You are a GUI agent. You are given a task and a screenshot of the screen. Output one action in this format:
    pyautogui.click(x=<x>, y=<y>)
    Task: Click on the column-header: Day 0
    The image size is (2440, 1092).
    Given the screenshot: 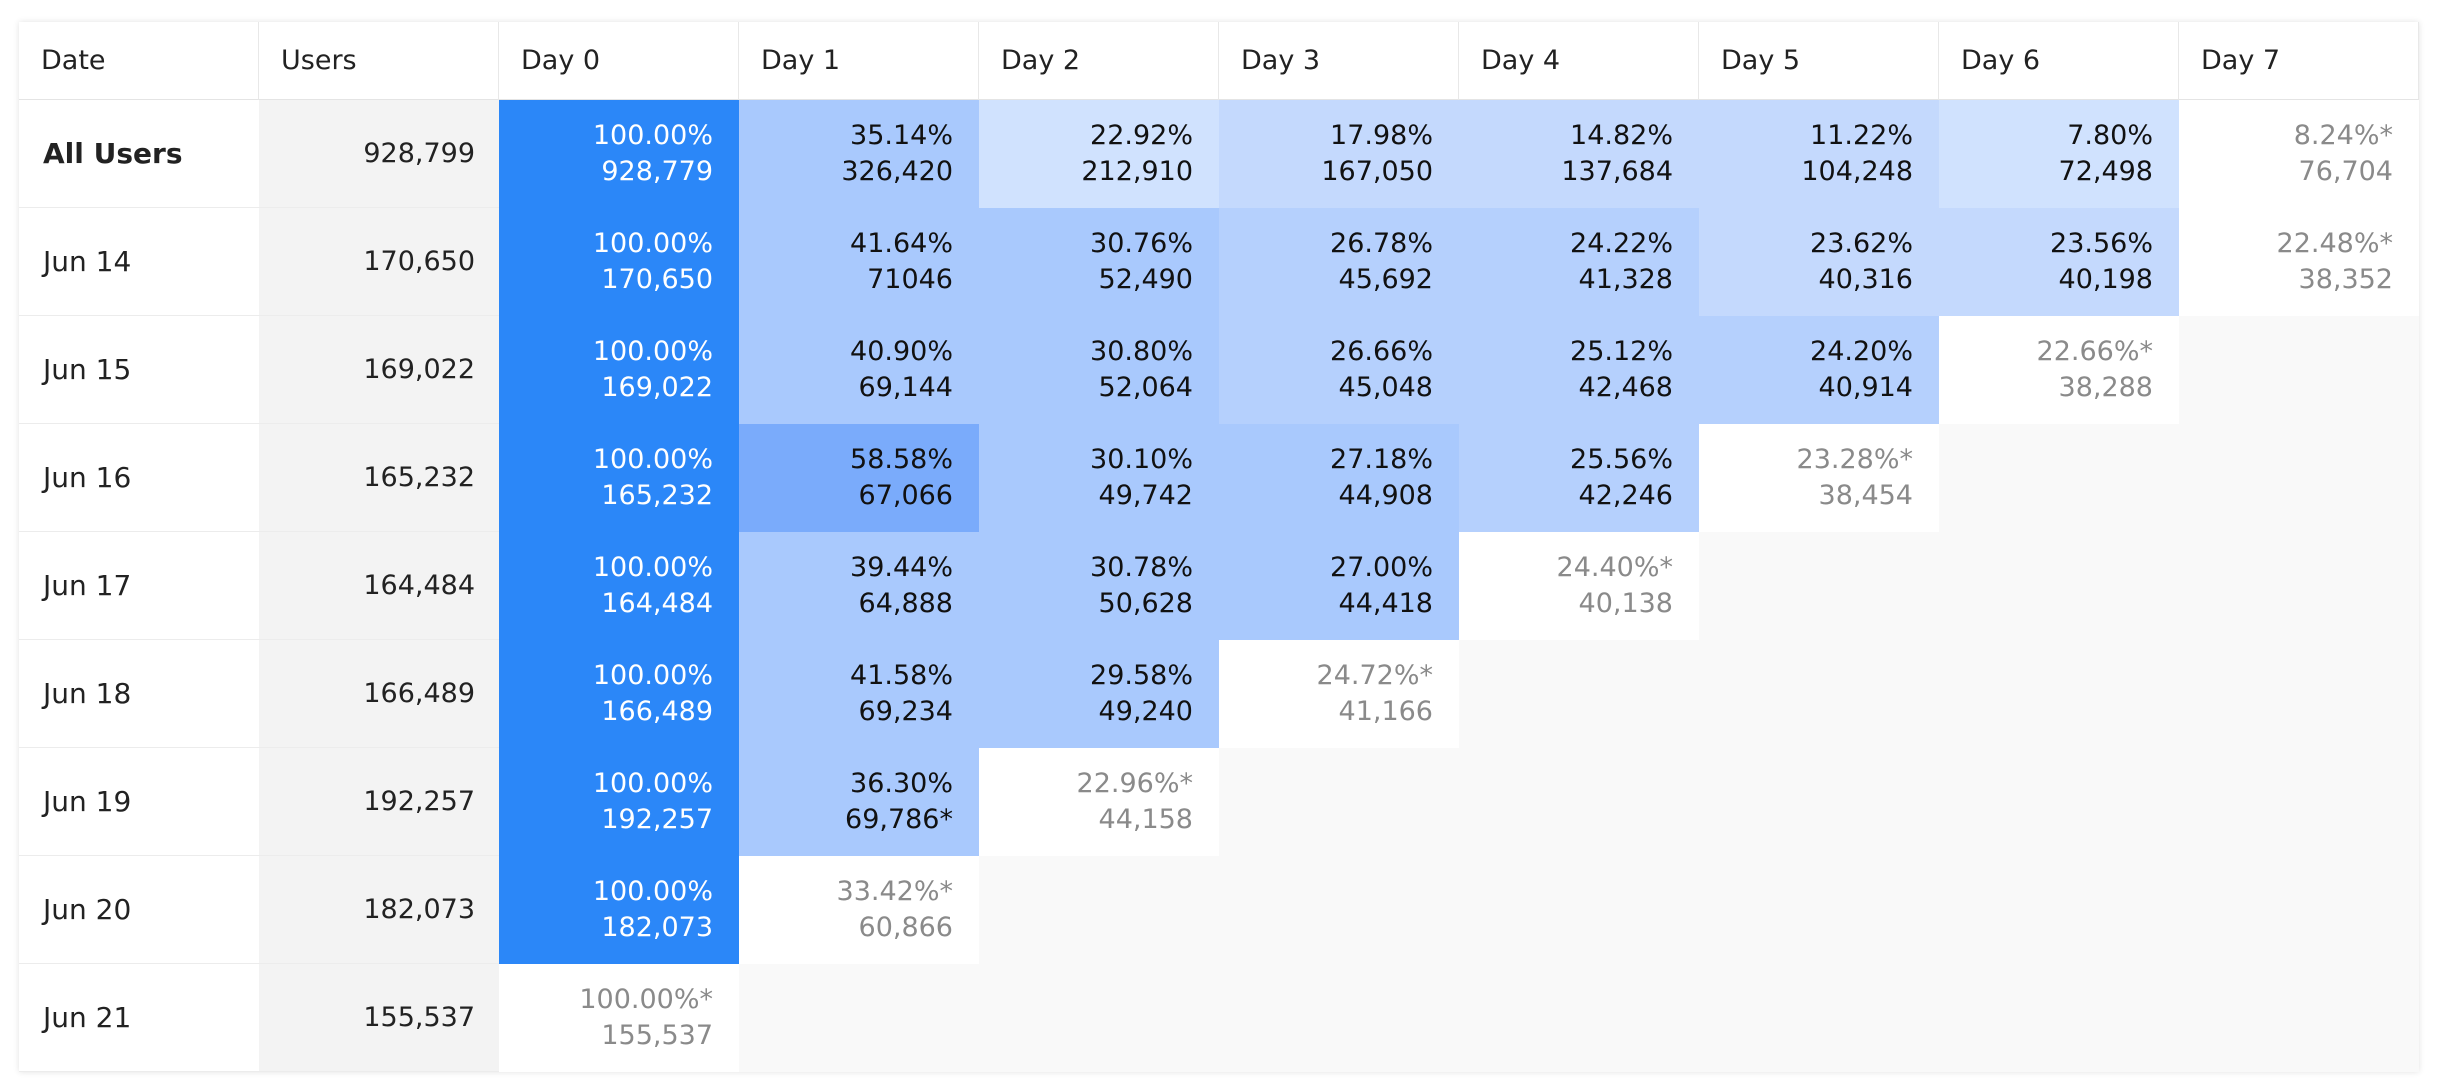 What is the action you would take?
    pyautogui.click(x=619, y=61)
    